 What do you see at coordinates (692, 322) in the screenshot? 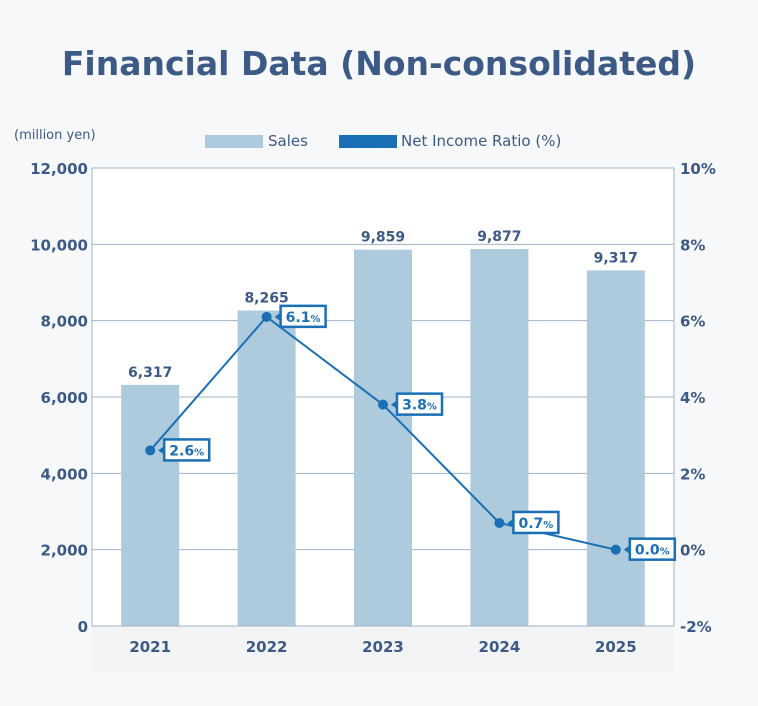
I see `right-tick-label: 6%` at bounding box center [692, 322].